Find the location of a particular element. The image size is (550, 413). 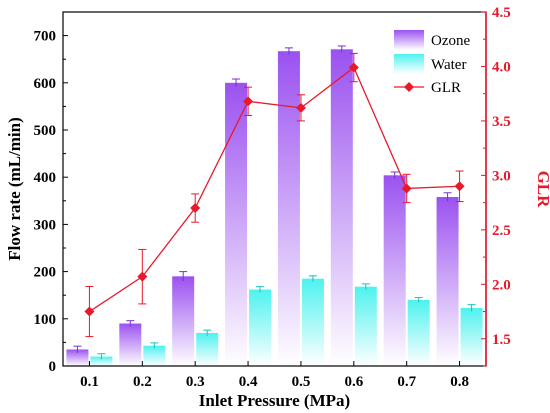

y2-axis-label: GLR is located at coordinates (542, 190).